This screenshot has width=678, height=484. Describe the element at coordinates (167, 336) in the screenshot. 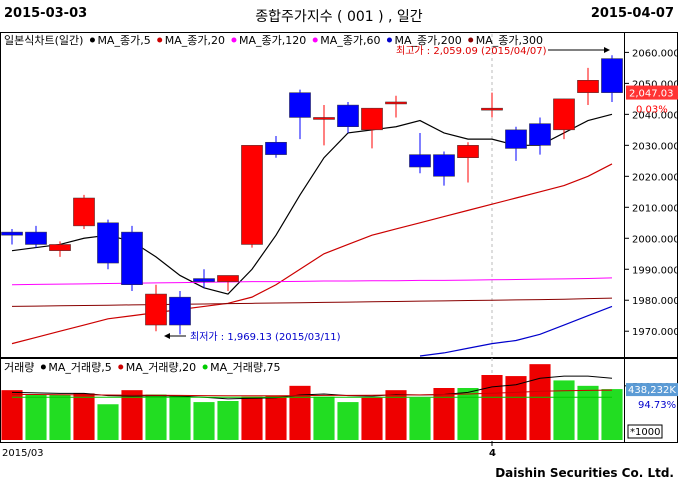

I see `min-price-arrow` at that location.